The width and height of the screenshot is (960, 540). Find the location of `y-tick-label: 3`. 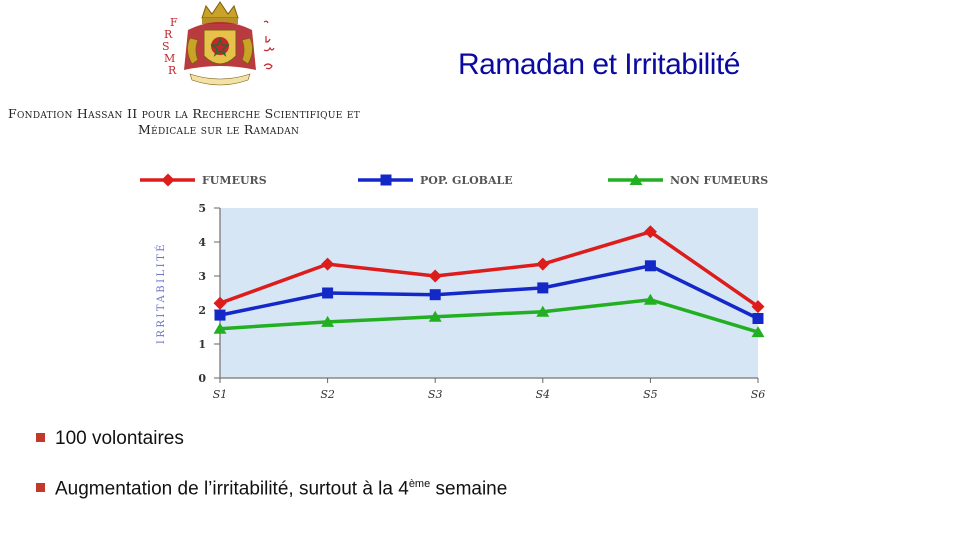

y-tick-label: 3 is located at coordinates (202, 276).